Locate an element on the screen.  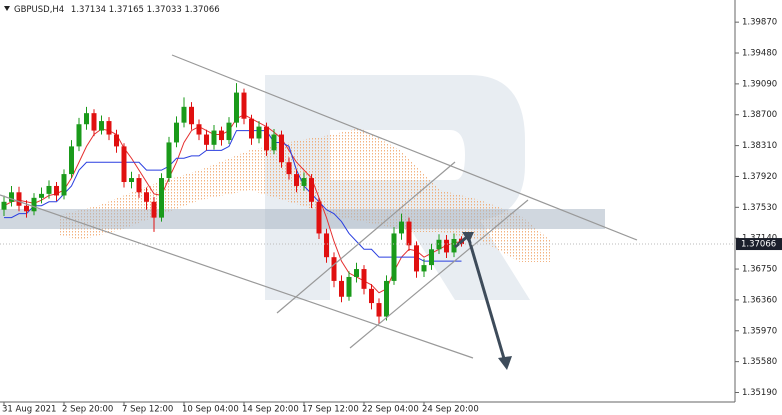
price-tag is located at coordinates (759, 244).